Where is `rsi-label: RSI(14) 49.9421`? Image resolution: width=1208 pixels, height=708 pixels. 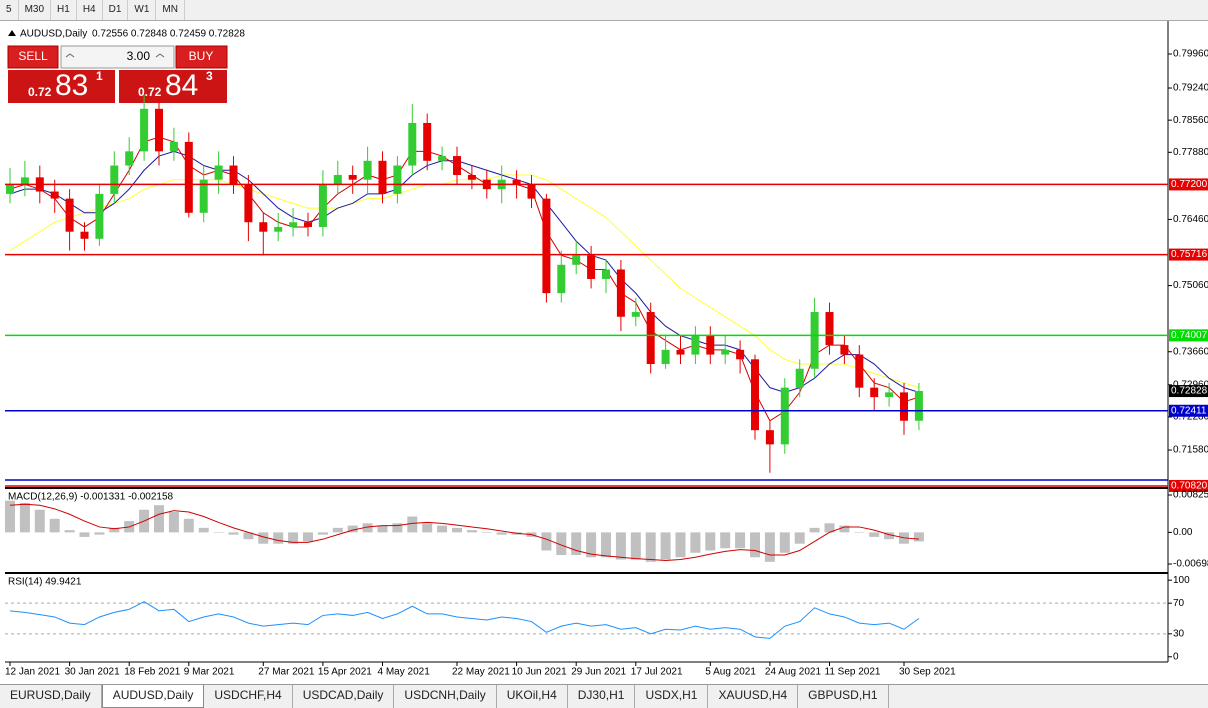
rsi-label: RSI(14) 49.9421 is located at coordinates (45, 582).